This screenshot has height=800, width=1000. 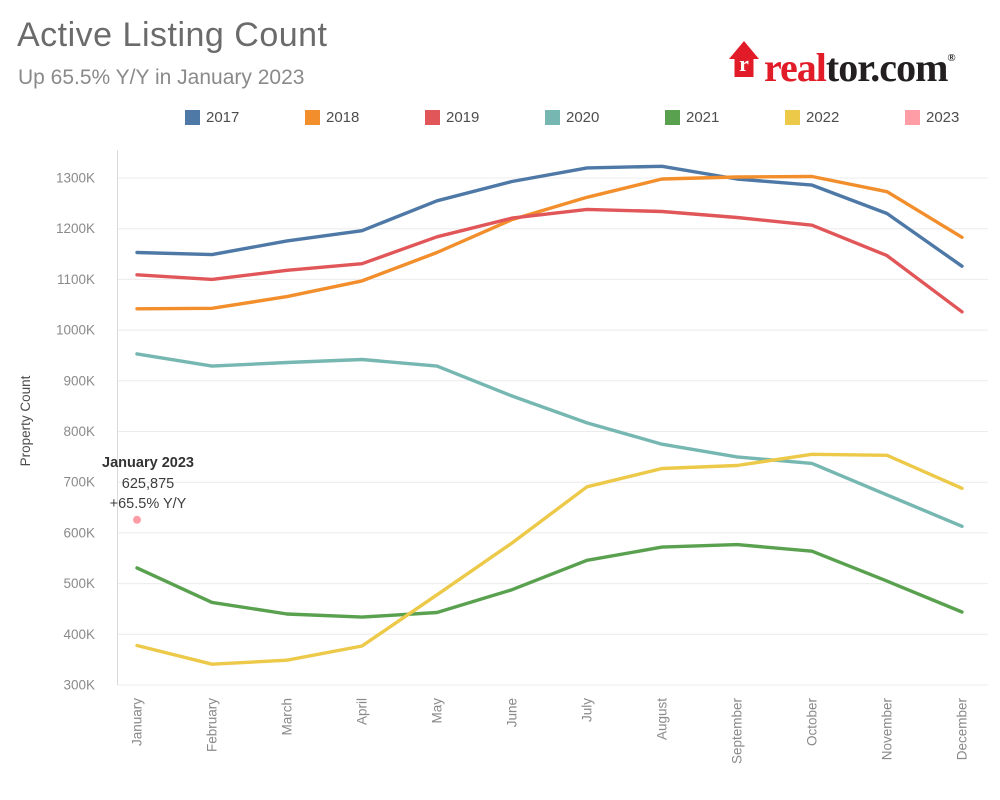 What do you see at coordinates (943, 117) in the screenshot?
I see `legend-label-2023: 2023` at bounding box center [943, 117].